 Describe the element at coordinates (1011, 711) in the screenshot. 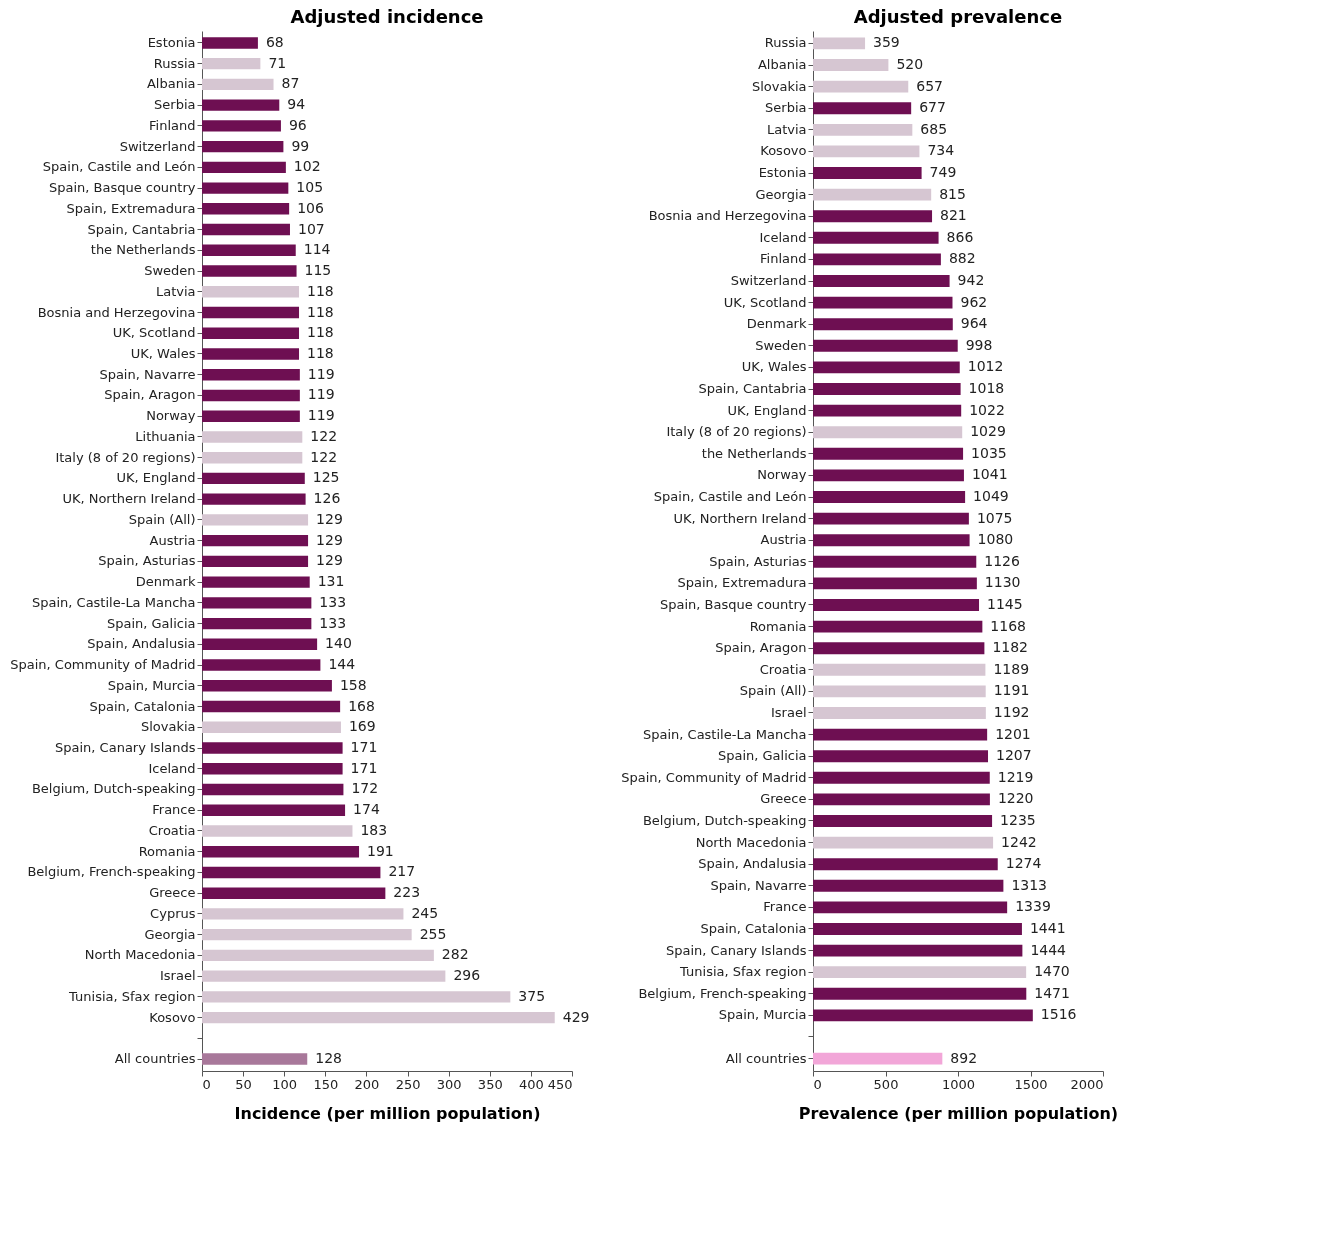

I see `data-label: 1192` at that location.